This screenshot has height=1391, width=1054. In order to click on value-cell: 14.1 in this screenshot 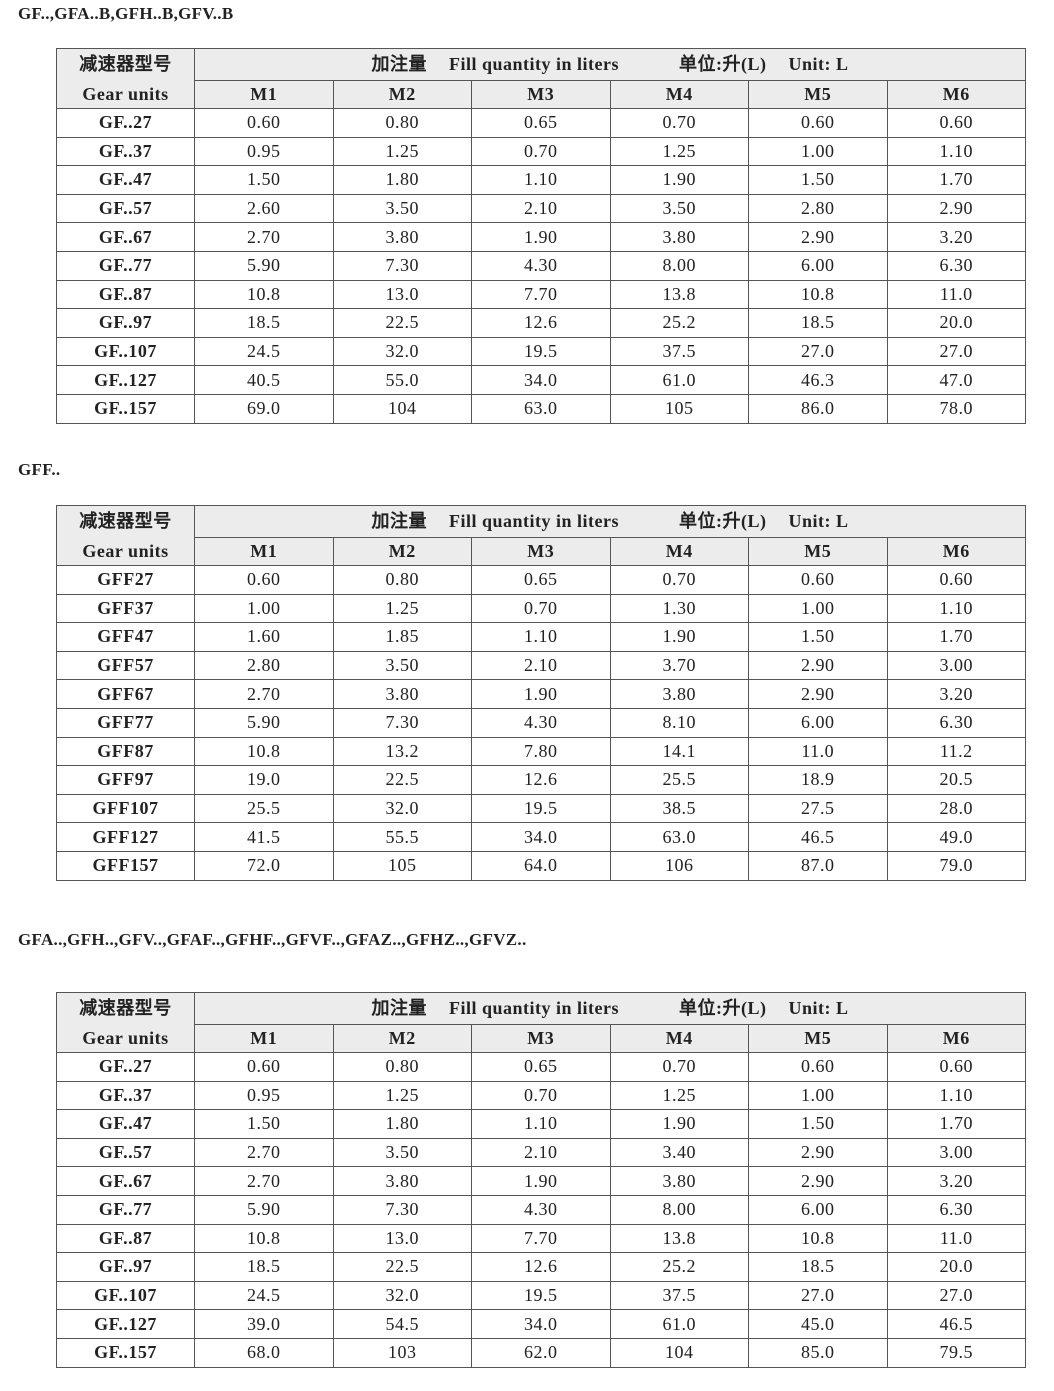, I will do `click(679, 751)`.